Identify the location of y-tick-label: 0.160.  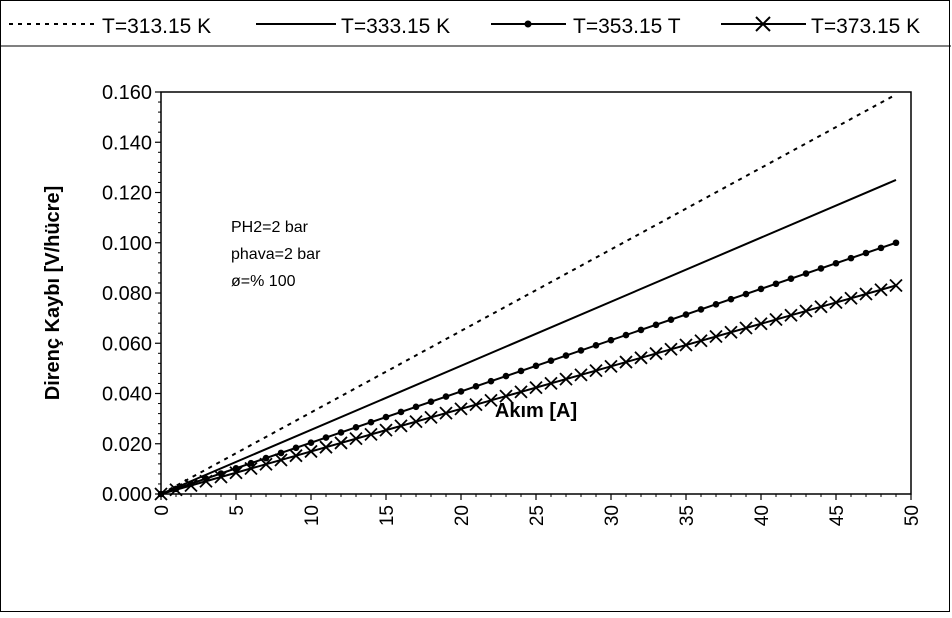
(127, 93).